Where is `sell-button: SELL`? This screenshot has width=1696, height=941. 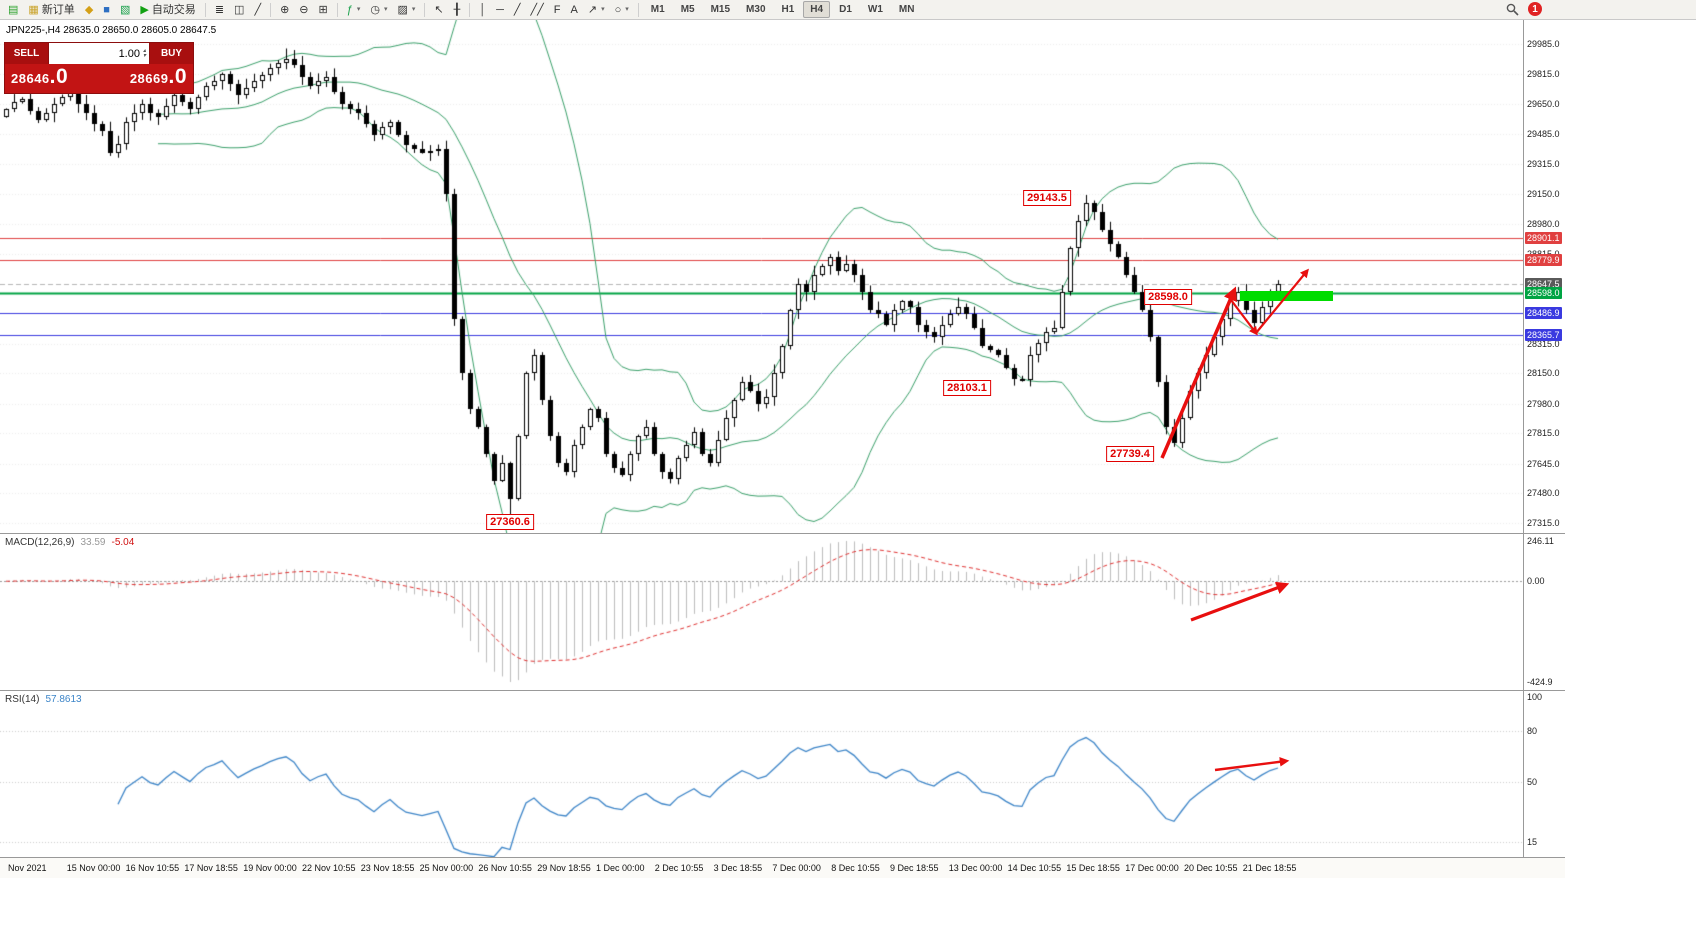 sell-button: SELL is located at coordinates (27, 53).